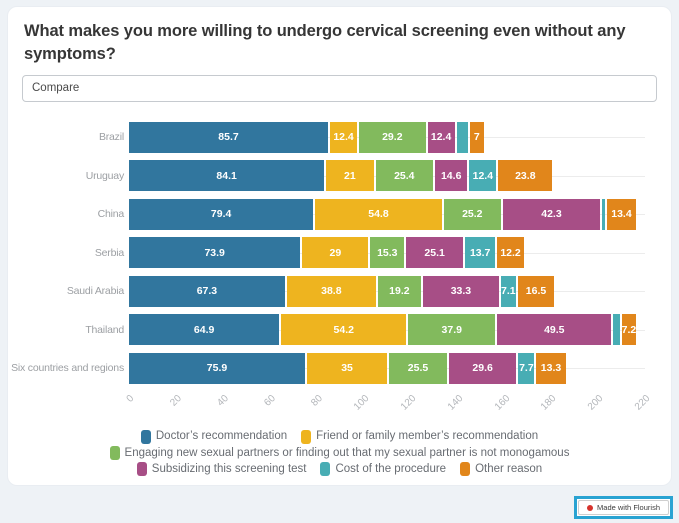  I want to click on bar-segment: 49.5, so click(554, 330).